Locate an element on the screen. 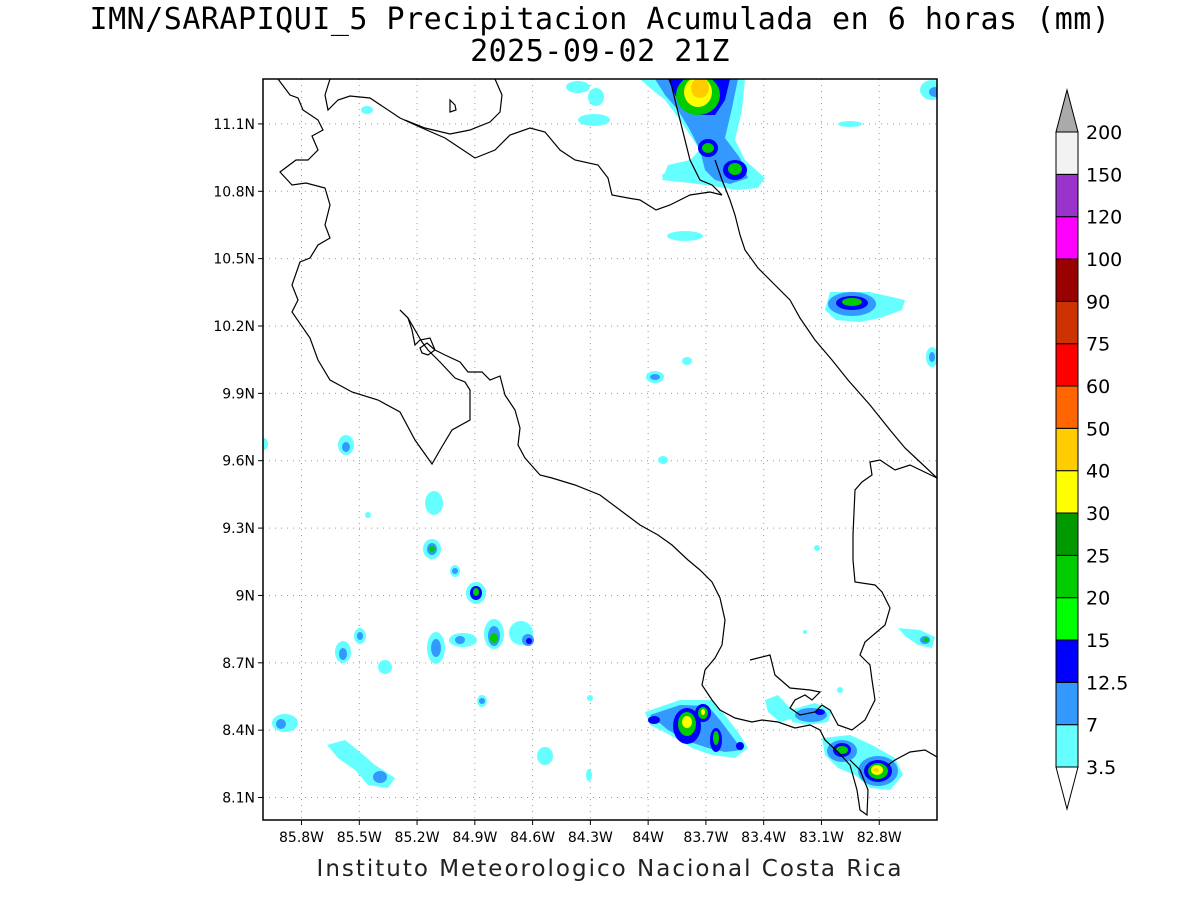 Image resolution: width=1200 pixels, height=900 pixels. colorbar-level-label: 3.5 is located at coordinates (1101, 768).